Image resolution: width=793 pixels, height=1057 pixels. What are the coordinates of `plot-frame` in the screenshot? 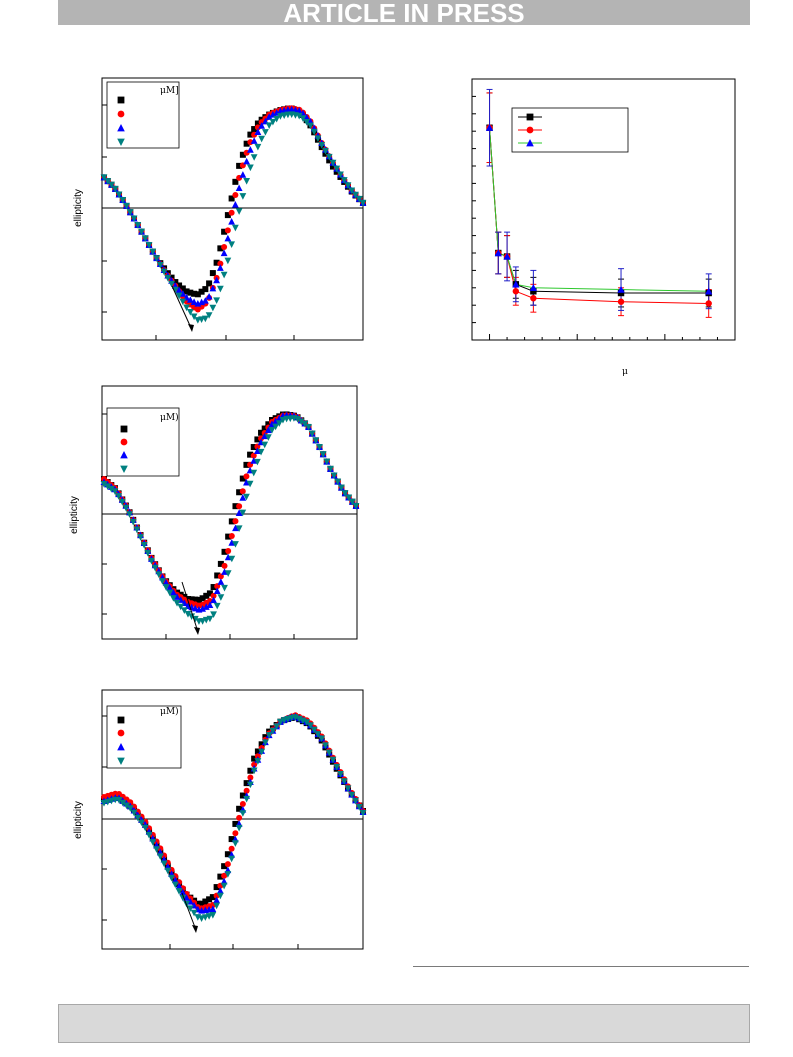 It's located at (232, 209).